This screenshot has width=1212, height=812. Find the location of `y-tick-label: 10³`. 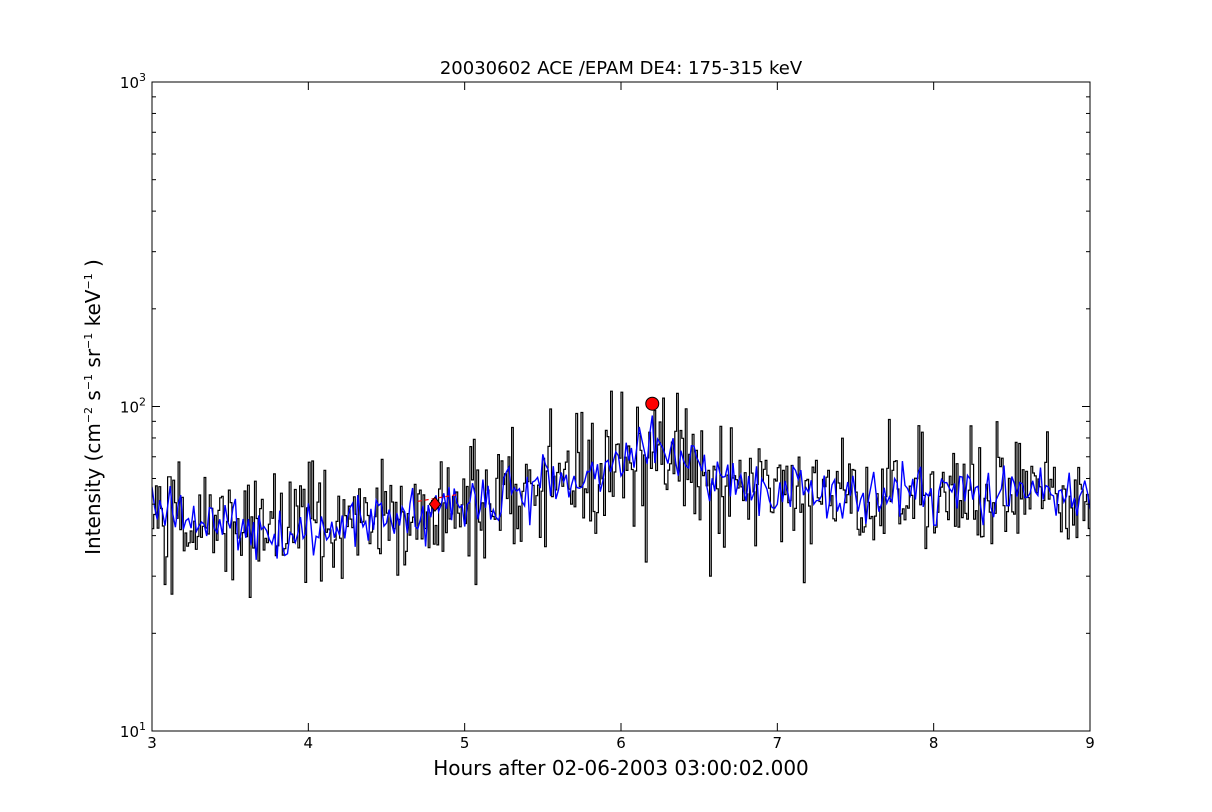

y-tick-label: 10³ is located at coordinates (133, 81).